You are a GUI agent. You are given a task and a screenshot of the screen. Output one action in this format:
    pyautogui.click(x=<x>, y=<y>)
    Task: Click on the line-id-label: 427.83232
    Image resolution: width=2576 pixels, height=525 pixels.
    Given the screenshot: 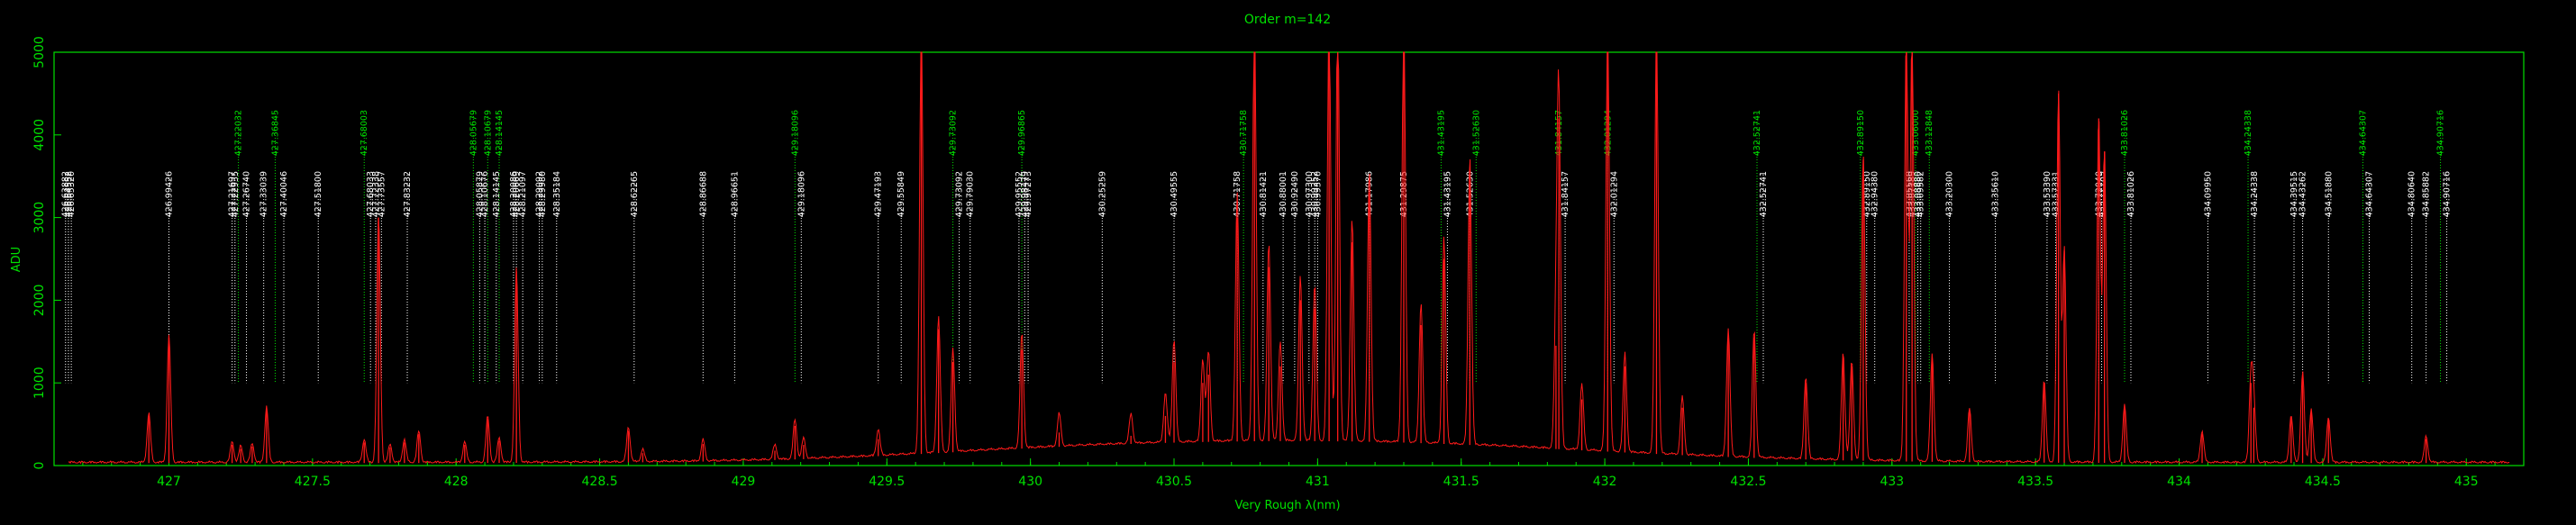 What is the action you would take?
    pyautogui.click(x=408, y=194)
    